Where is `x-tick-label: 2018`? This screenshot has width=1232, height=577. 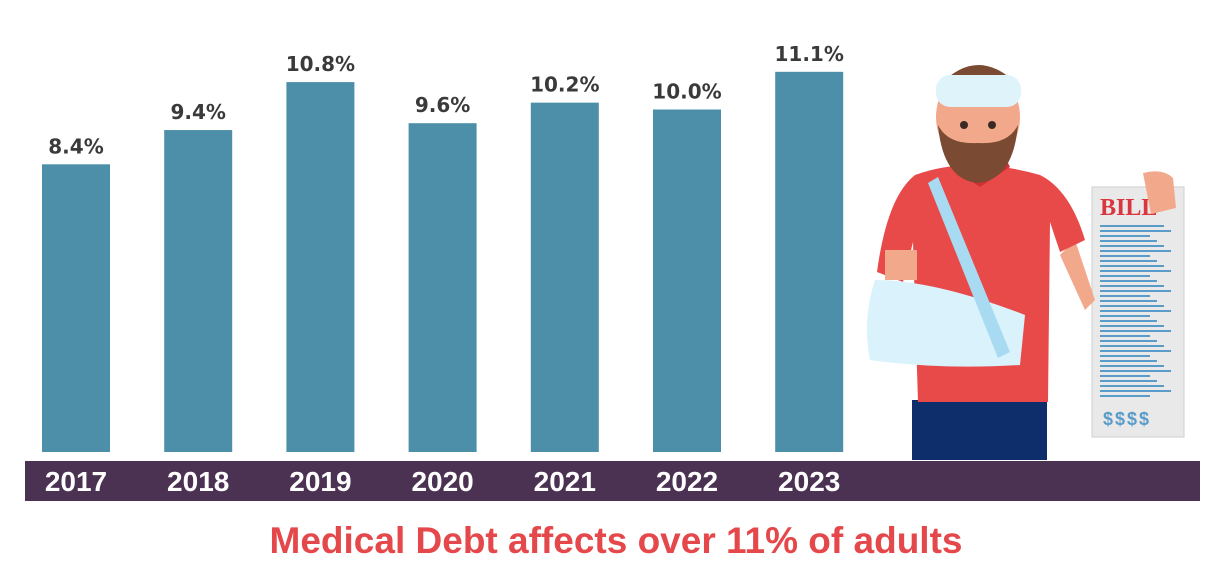 x-tick-label: 2018 is located at coordinates (198, 481).